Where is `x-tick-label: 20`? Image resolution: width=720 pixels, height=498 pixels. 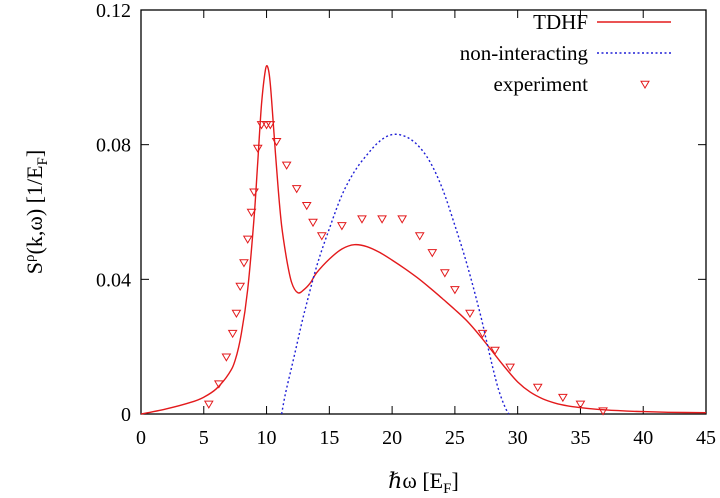 x-tick-label: 20 is located at coordinates (392, 438).